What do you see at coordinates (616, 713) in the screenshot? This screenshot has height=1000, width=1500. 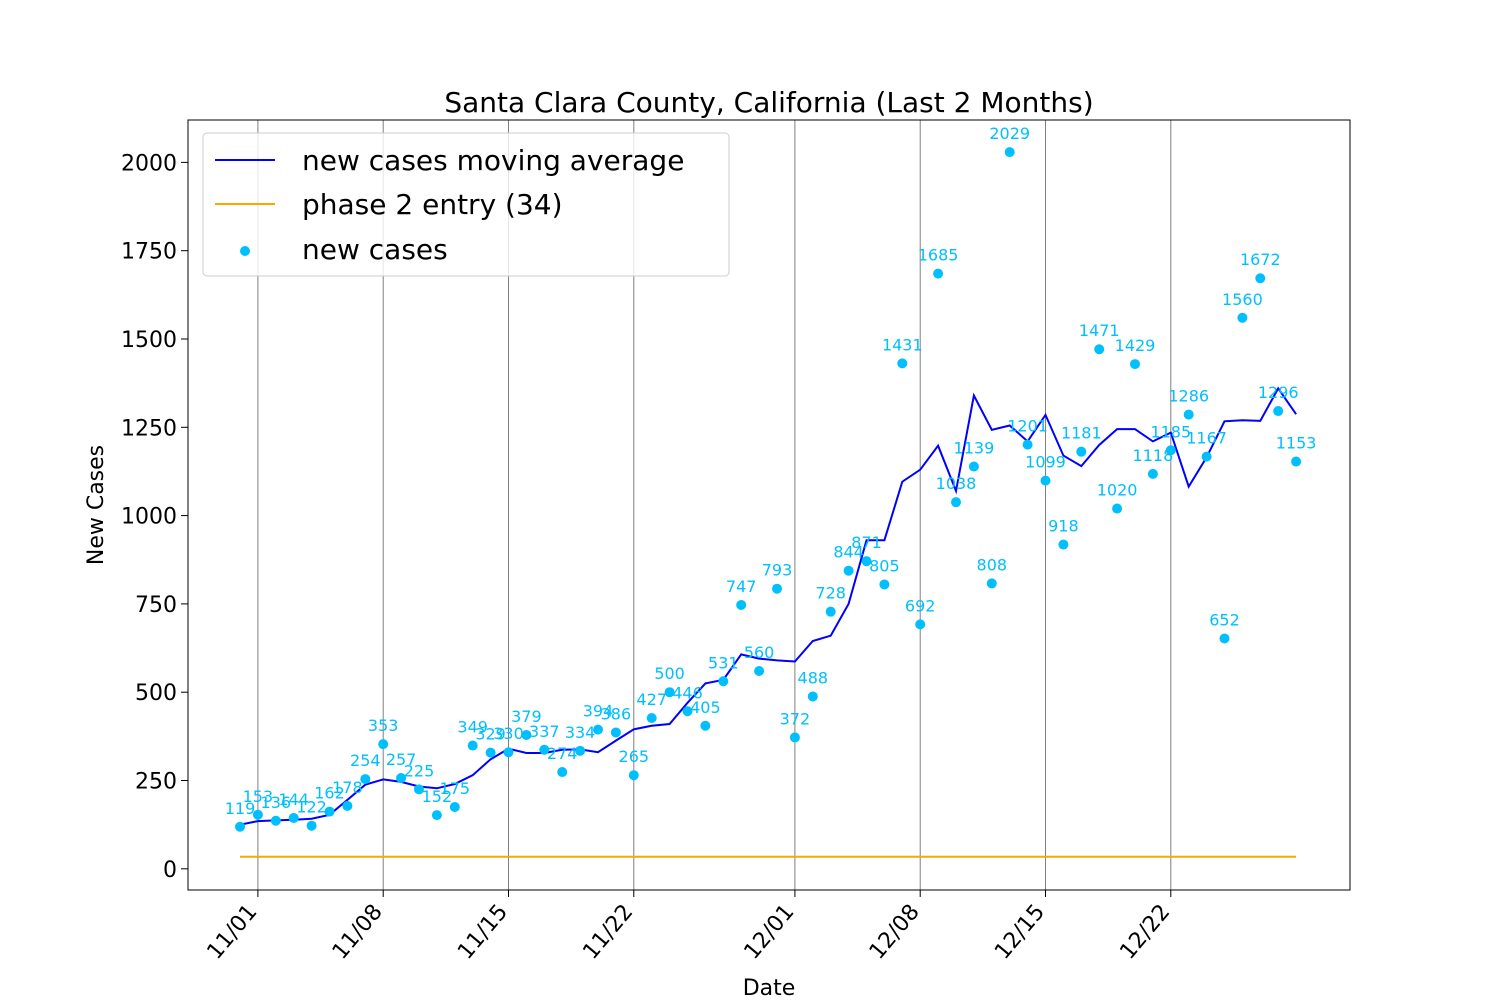 I see `data-label: 386` at bounding box center [616, 713].